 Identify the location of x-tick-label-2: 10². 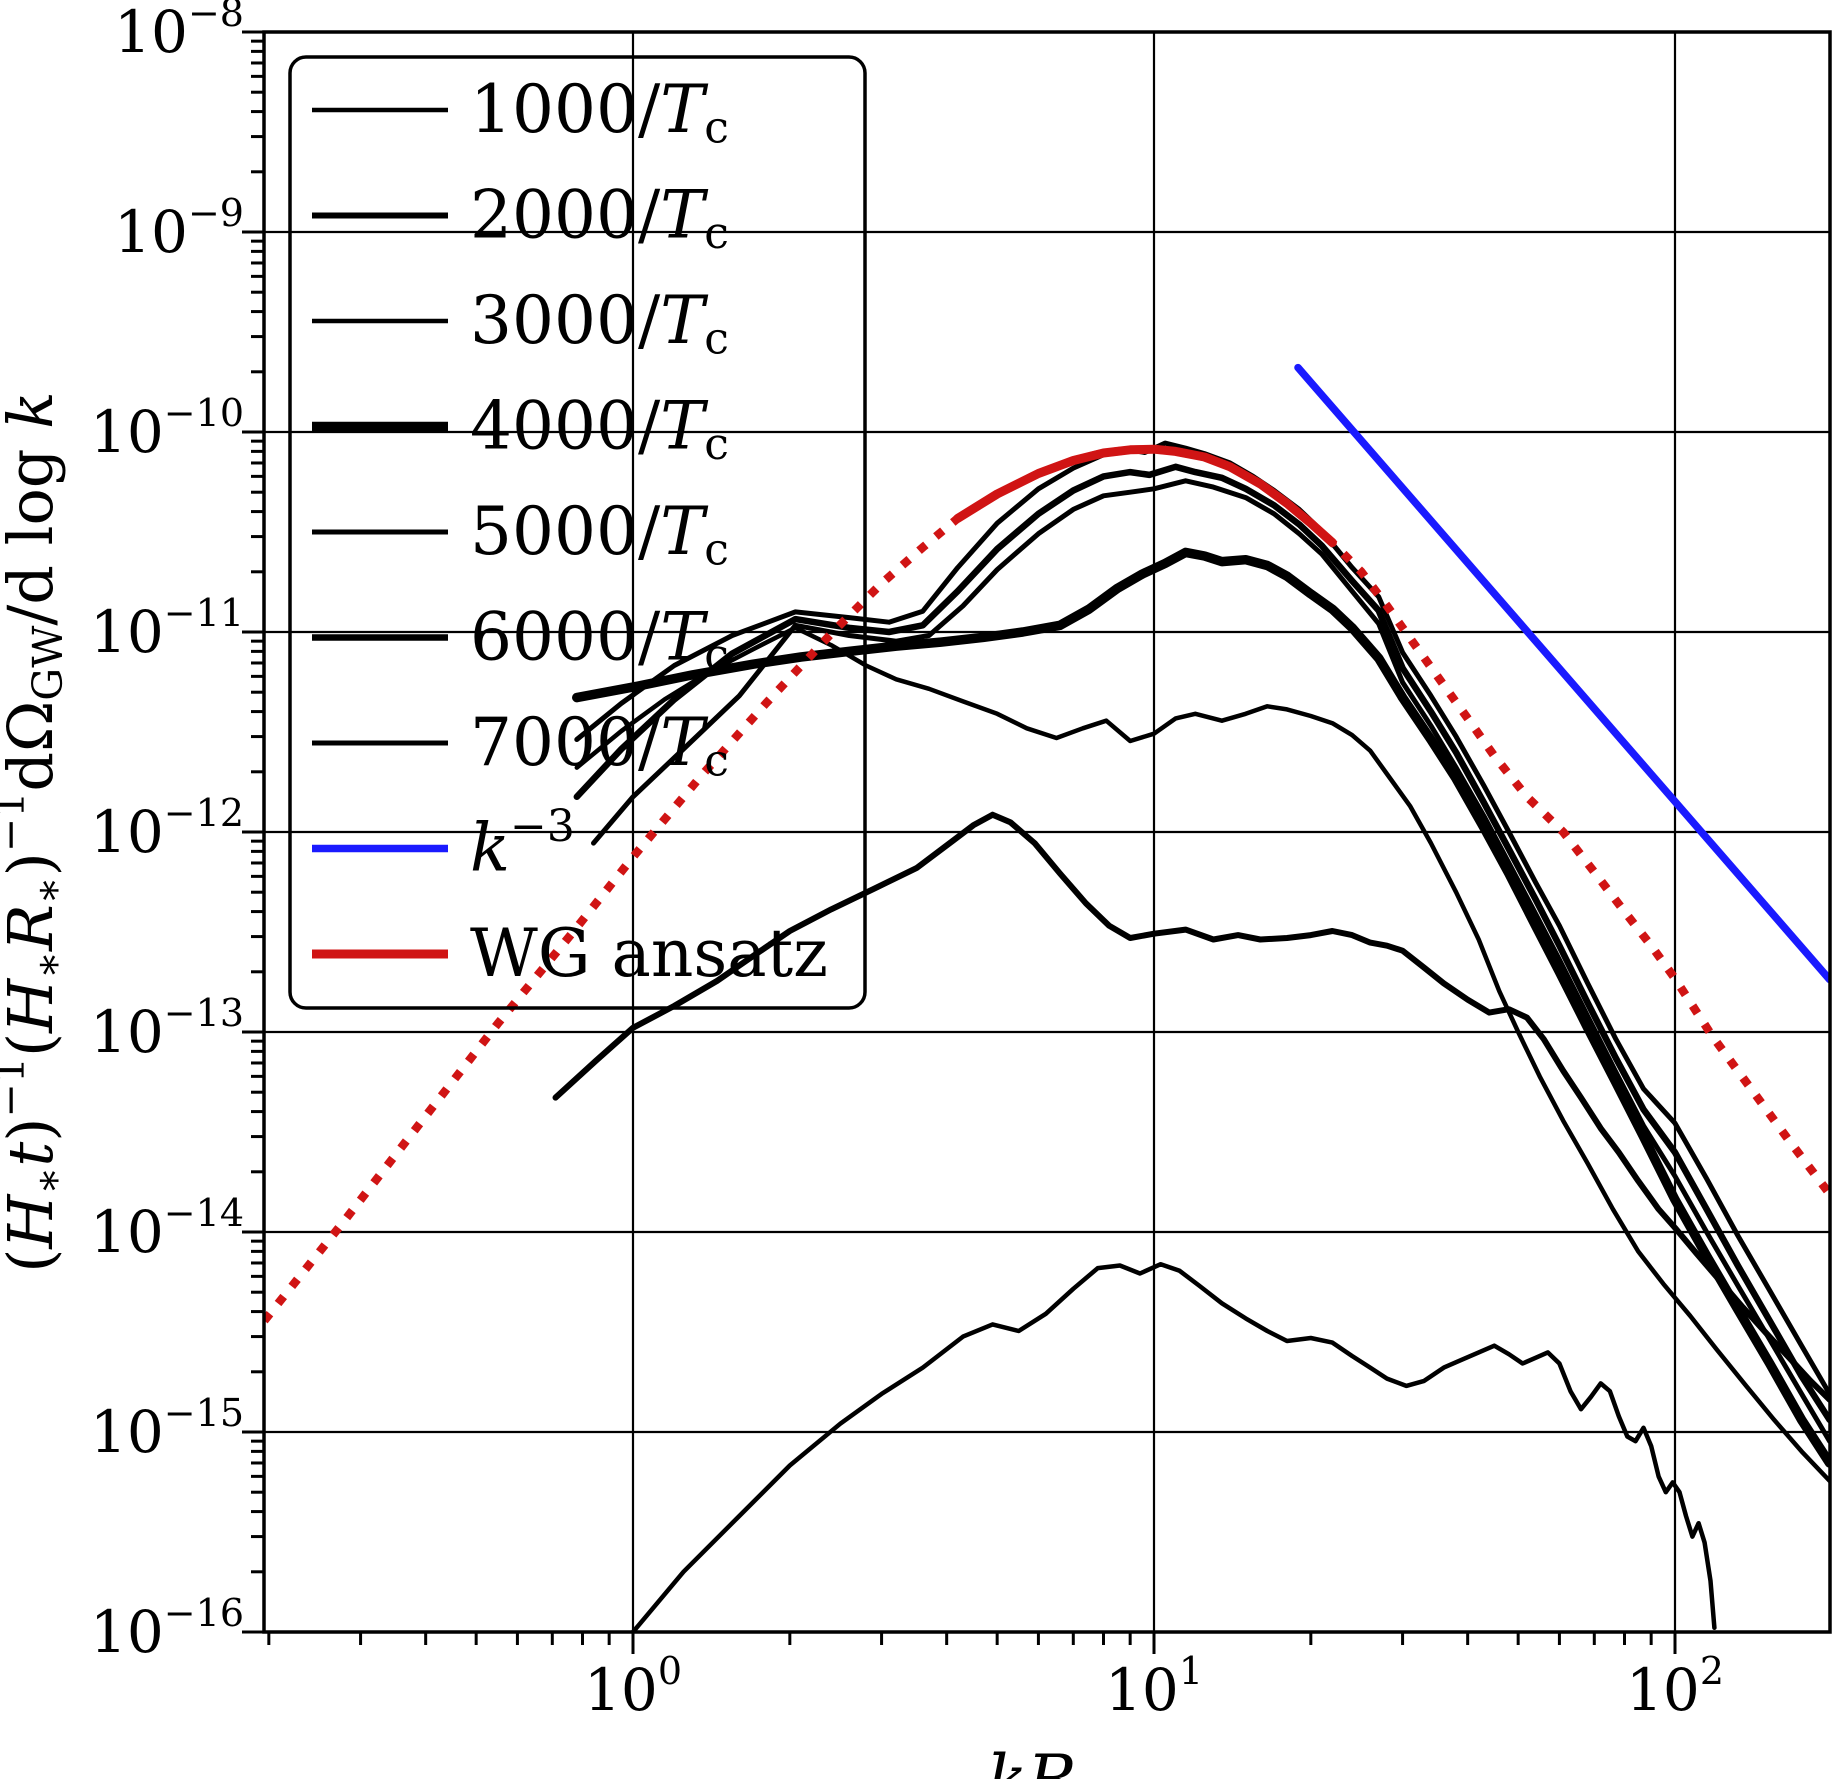
(1675, 1686).